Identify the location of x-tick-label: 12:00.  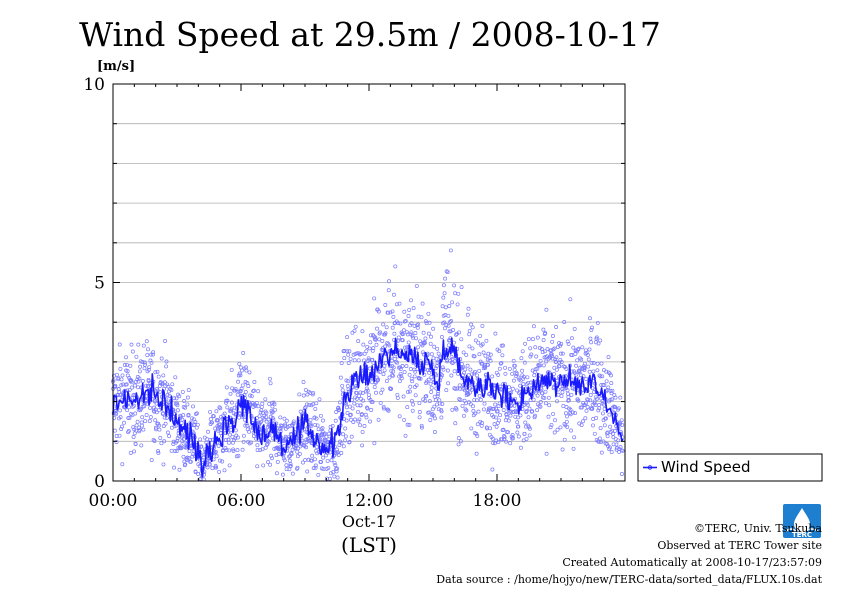
(369, 501).